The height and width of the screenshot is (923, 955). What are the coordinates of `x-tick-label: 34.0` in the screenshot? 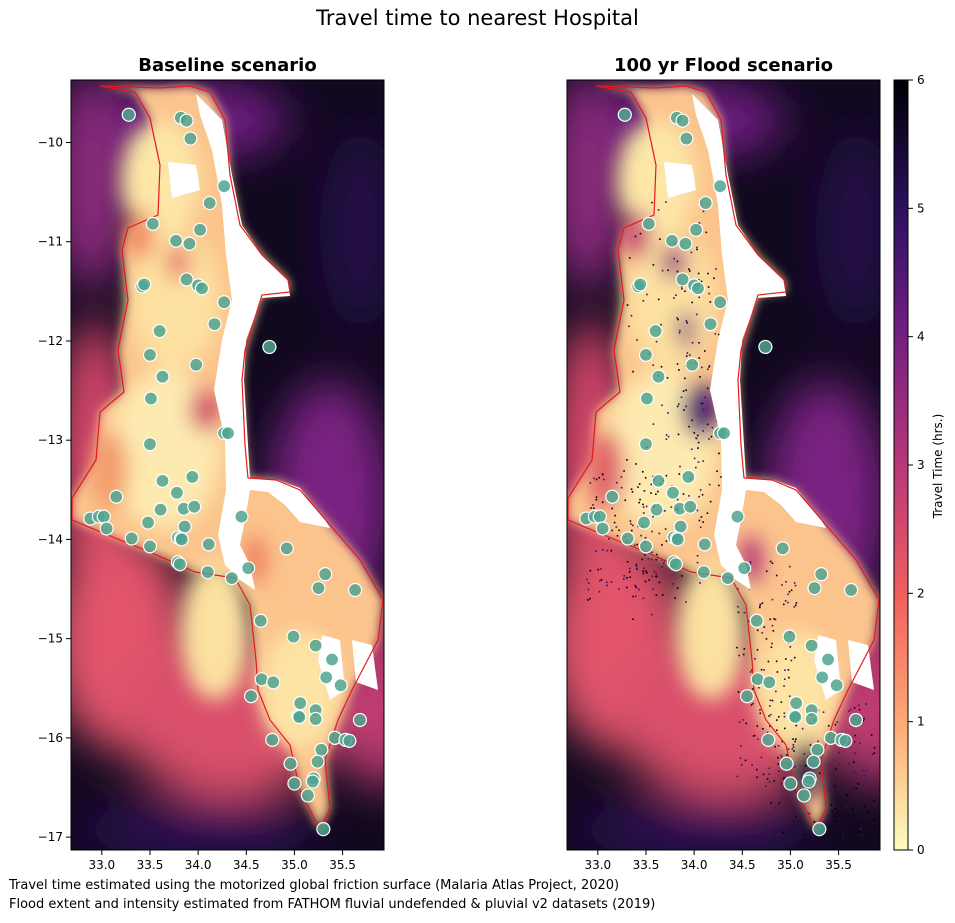 It's located at (198, 865).